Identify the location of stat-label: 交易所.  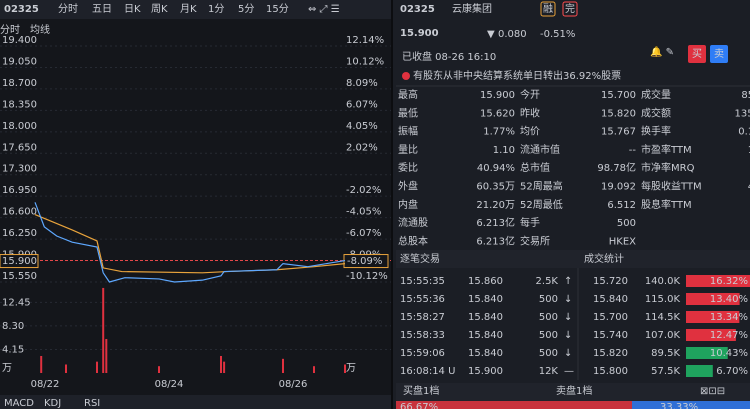
(535, 240).